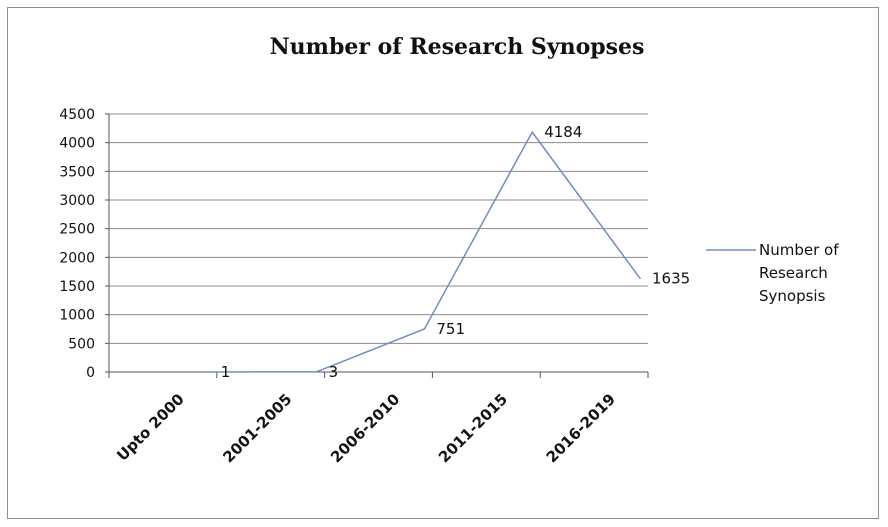 The width and height of the screenshot is (888, 527). I want to click on data-label: 3, so click(334, 372).